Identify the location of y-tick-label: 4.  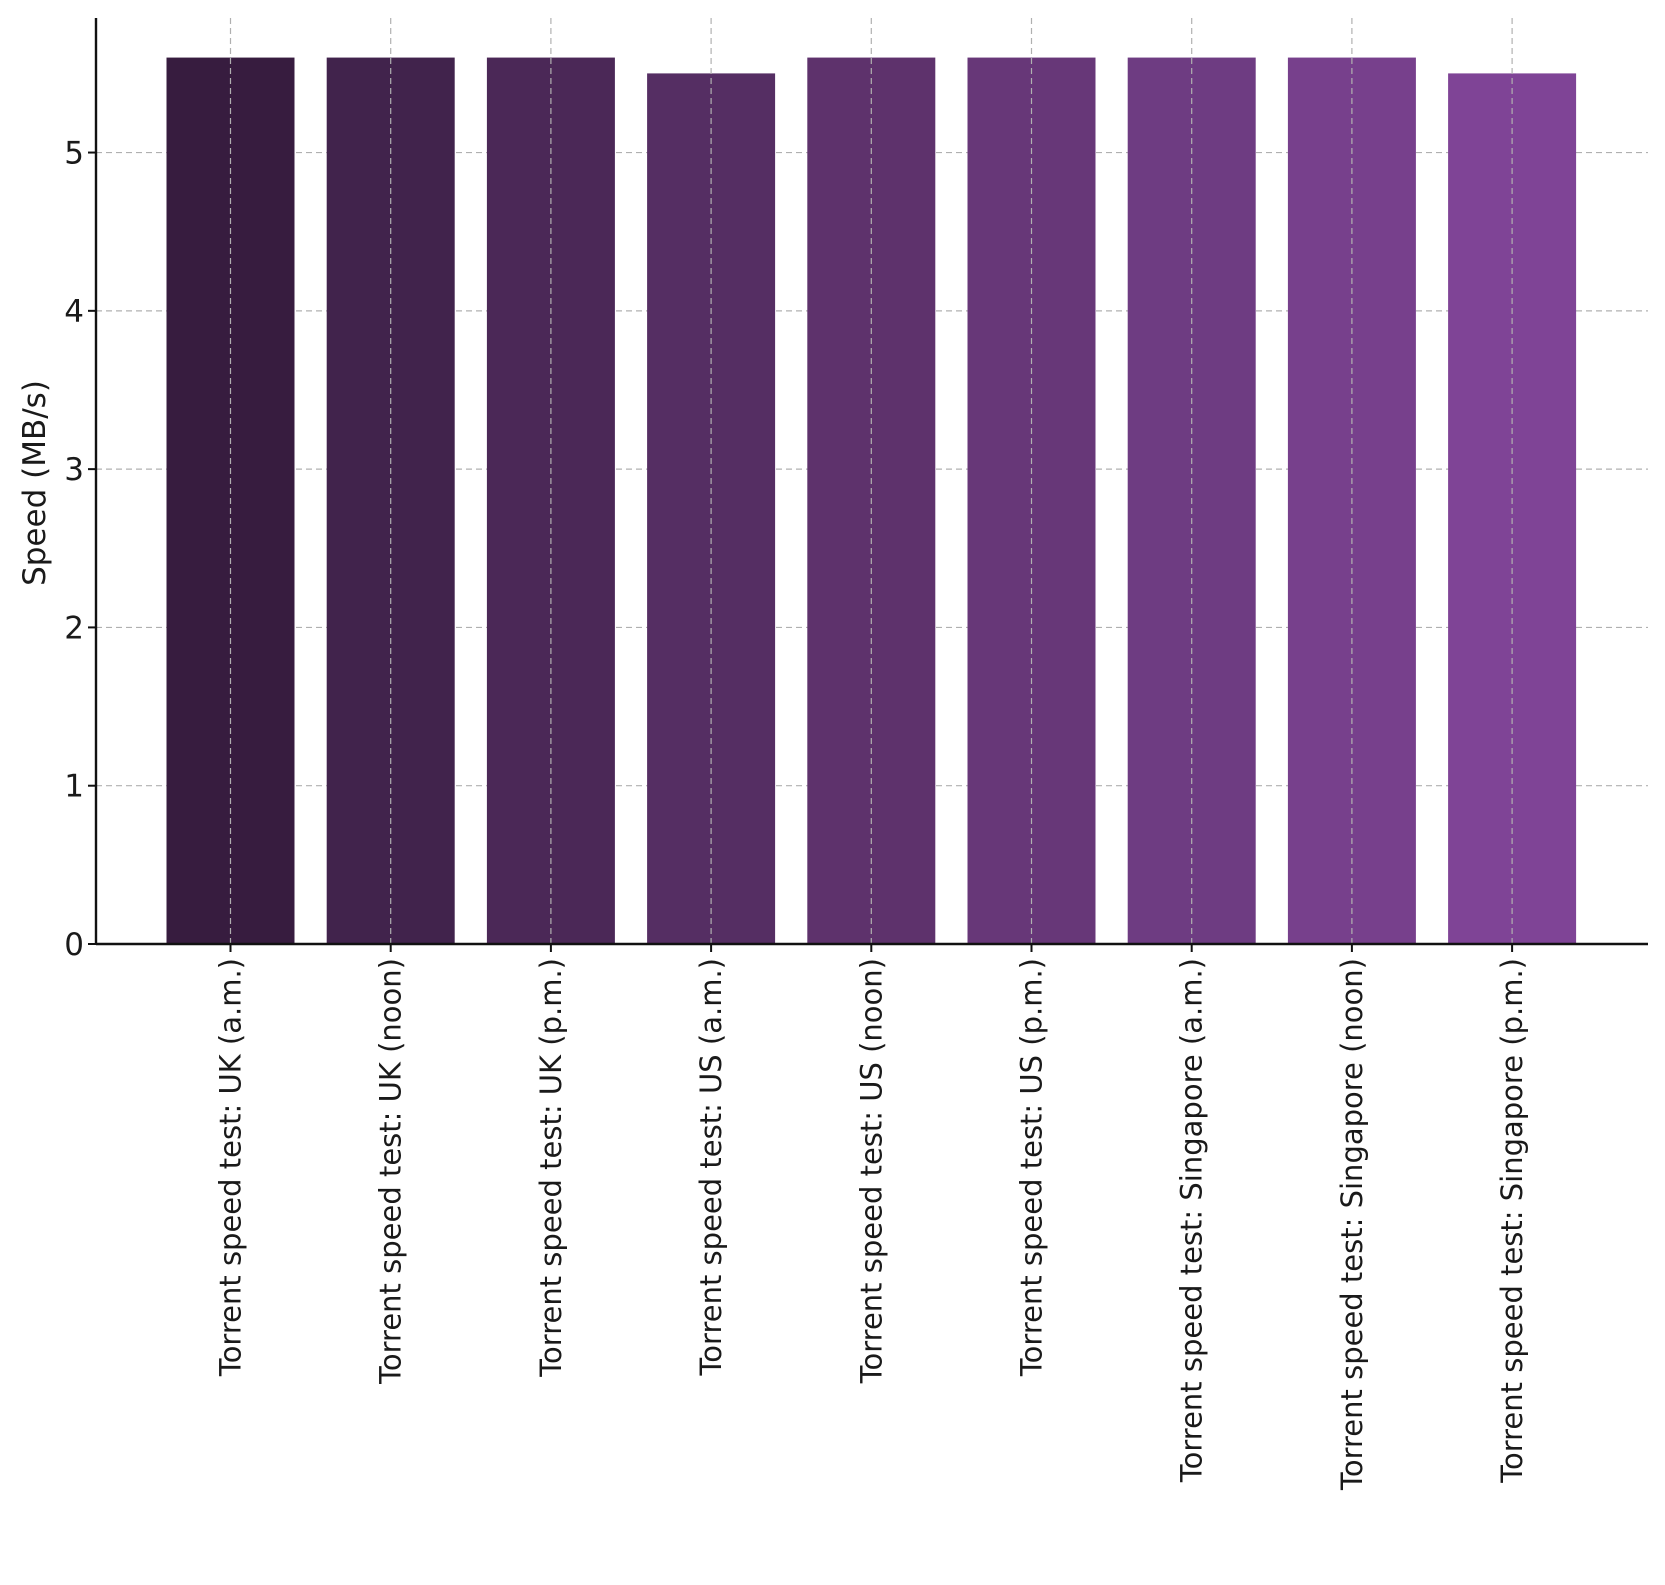
(74, 312).